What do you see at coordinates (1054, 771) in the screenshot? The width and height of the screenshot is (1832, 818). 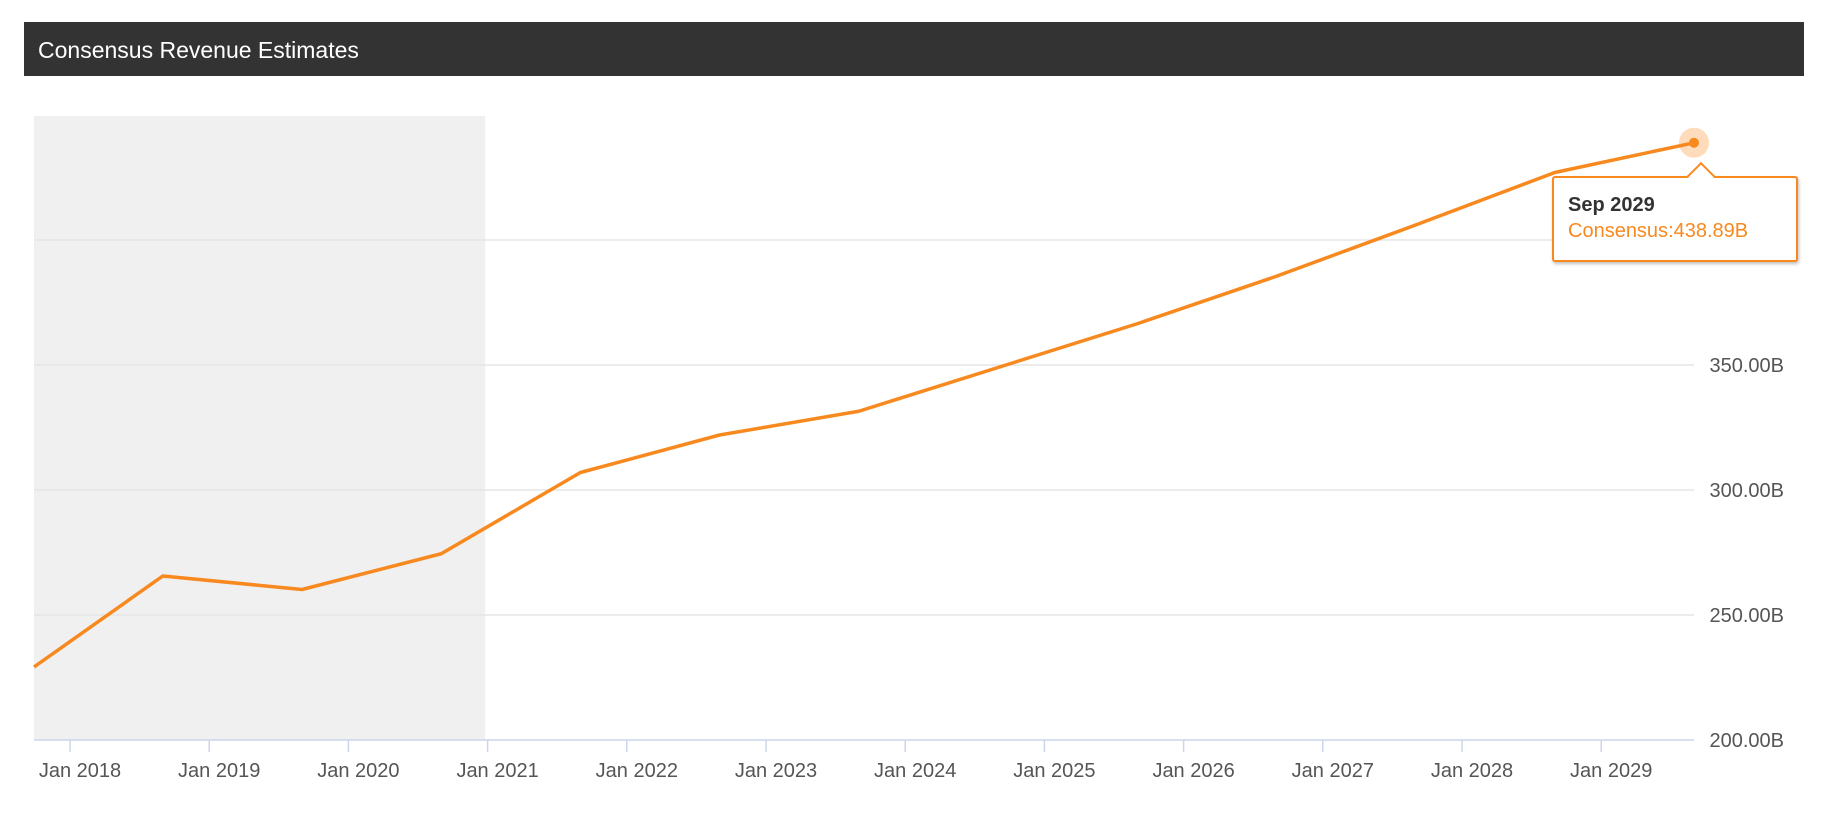 I see `x-tick-label: Jan 2025` at bounding box center [1054, 771].